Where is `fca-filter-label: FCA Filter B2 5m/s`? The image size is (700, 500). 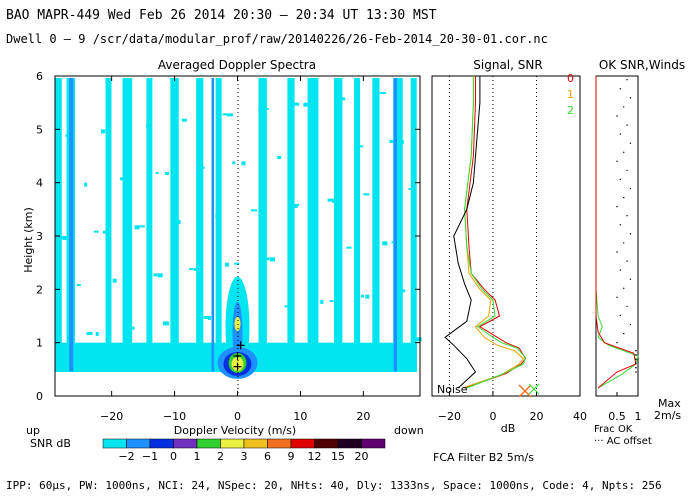 fca-filter-label: FCA Filter B2 5m/s is located at coordinates (483, 457).